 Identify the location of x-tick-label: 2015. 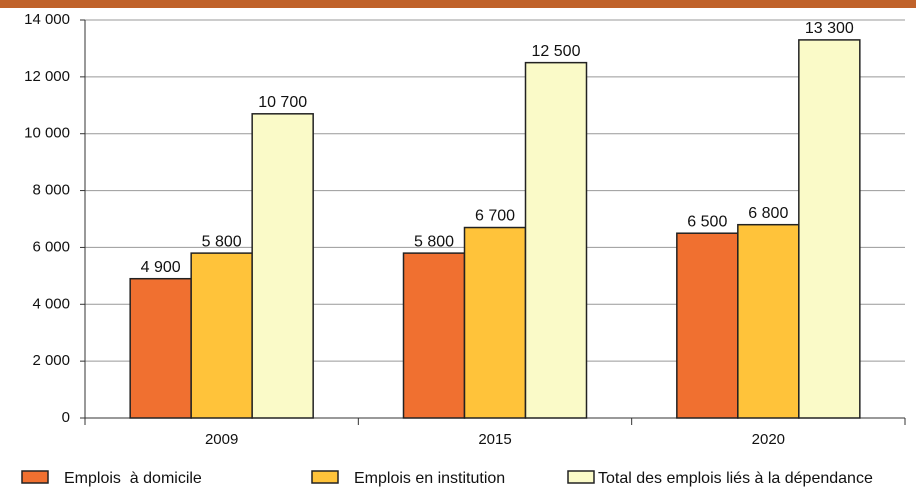
(494, 439).